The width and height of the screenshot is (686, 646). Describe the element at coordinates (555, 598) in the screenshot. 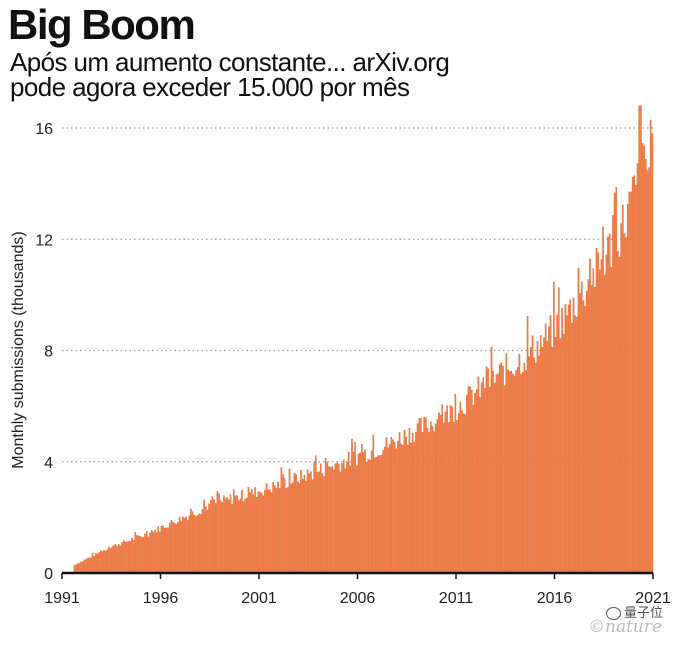

I see `x-tick-label: 2016` at that location.